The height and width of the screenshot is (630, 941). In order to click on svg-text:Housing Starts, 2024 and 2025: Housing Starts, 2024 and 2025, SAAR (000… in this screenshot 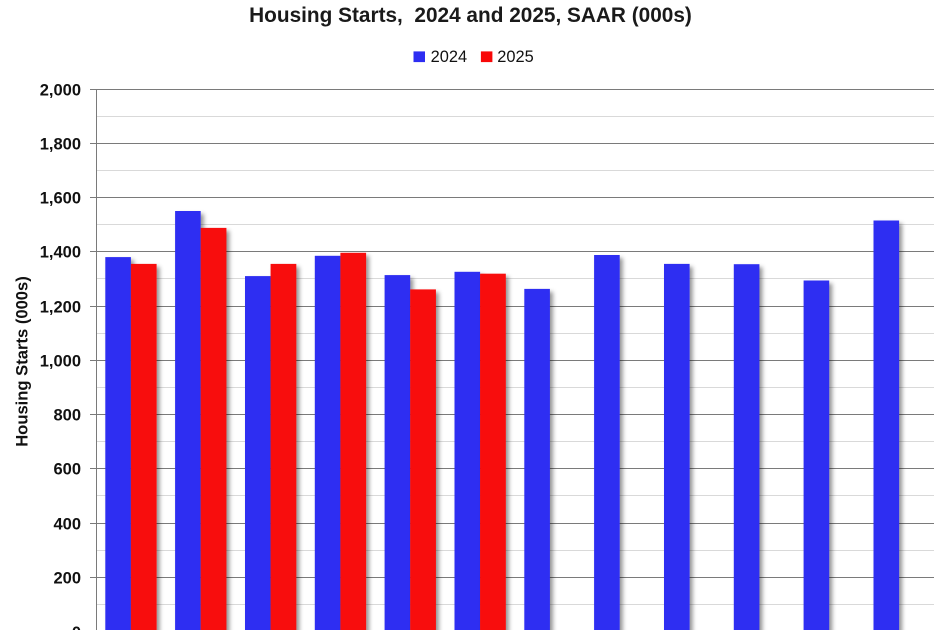, I will do `click(470, 15)`.